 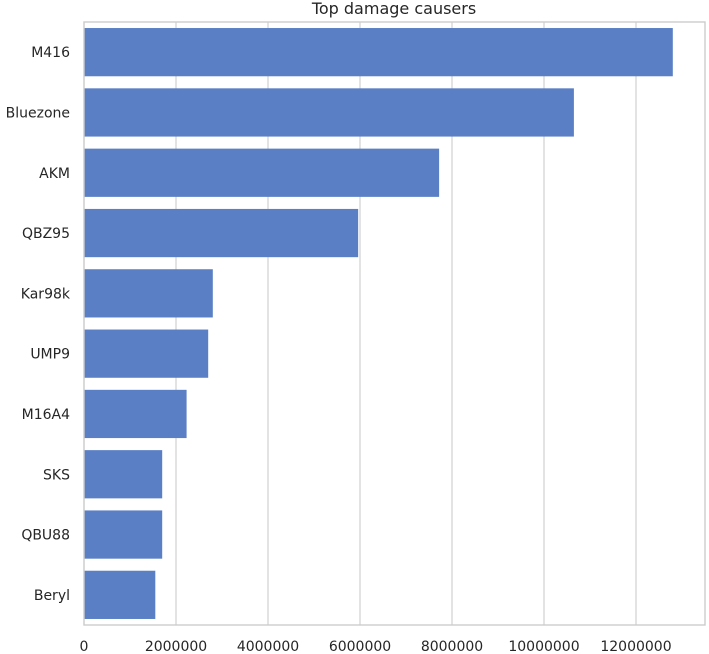 I want to click on bar-m16a4, so click(x=135, y=414).